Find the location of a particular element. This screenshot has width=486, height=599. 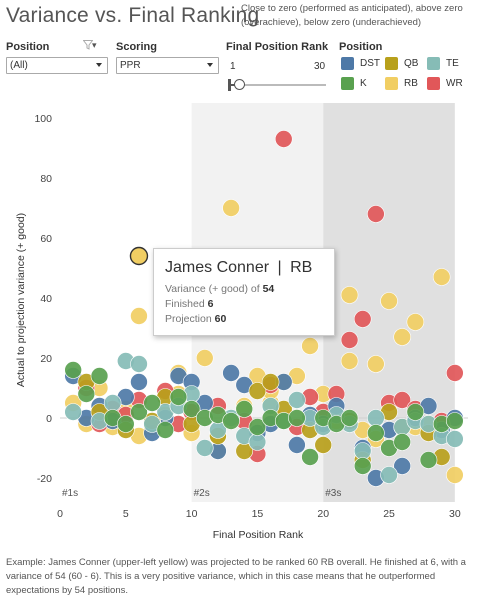

rank-slider-track is located at coordinates (278, 85).